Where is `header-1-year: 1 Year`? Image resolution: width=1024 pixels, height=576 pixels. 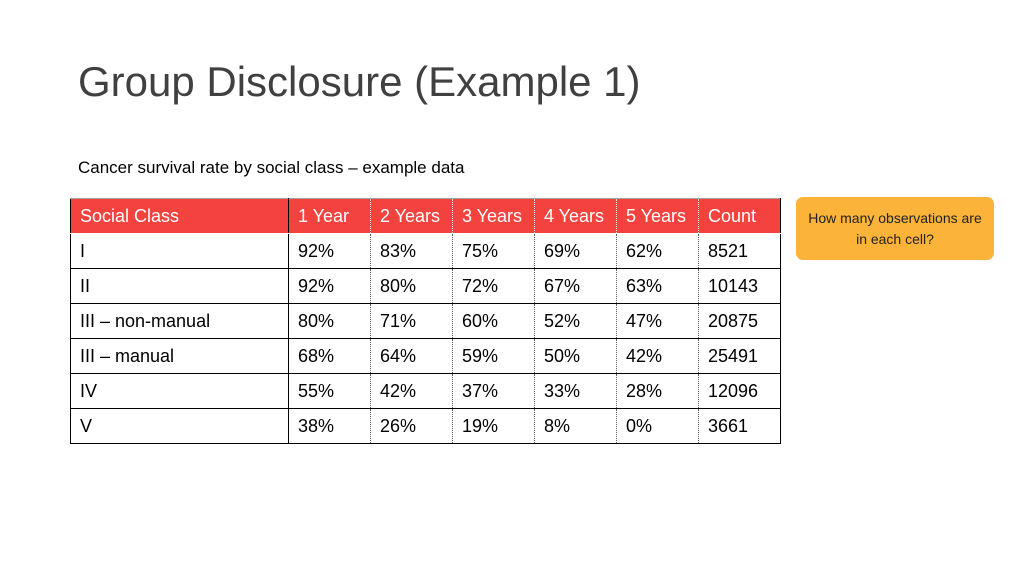
header-1-year: 1 Year is located at coordinates (329, 216).